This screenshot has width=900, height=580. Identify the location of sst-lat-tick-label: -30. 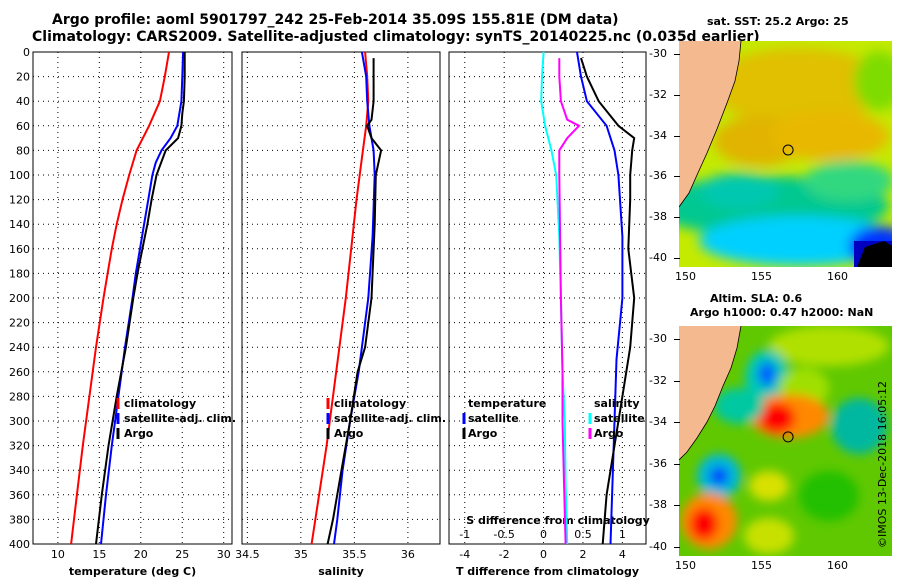
(658, 53).